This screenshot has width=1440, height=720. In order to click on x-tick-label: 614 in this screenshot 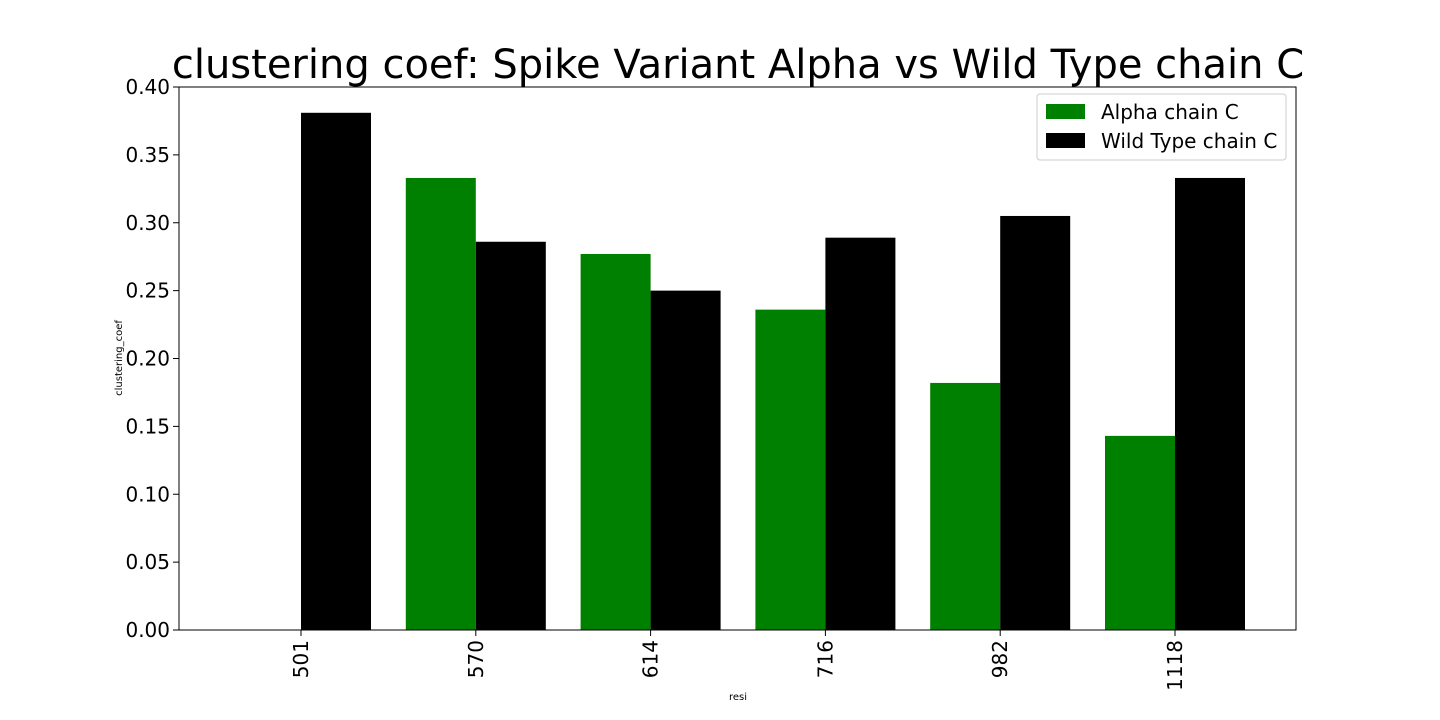, I will do `click(651, 659)`.